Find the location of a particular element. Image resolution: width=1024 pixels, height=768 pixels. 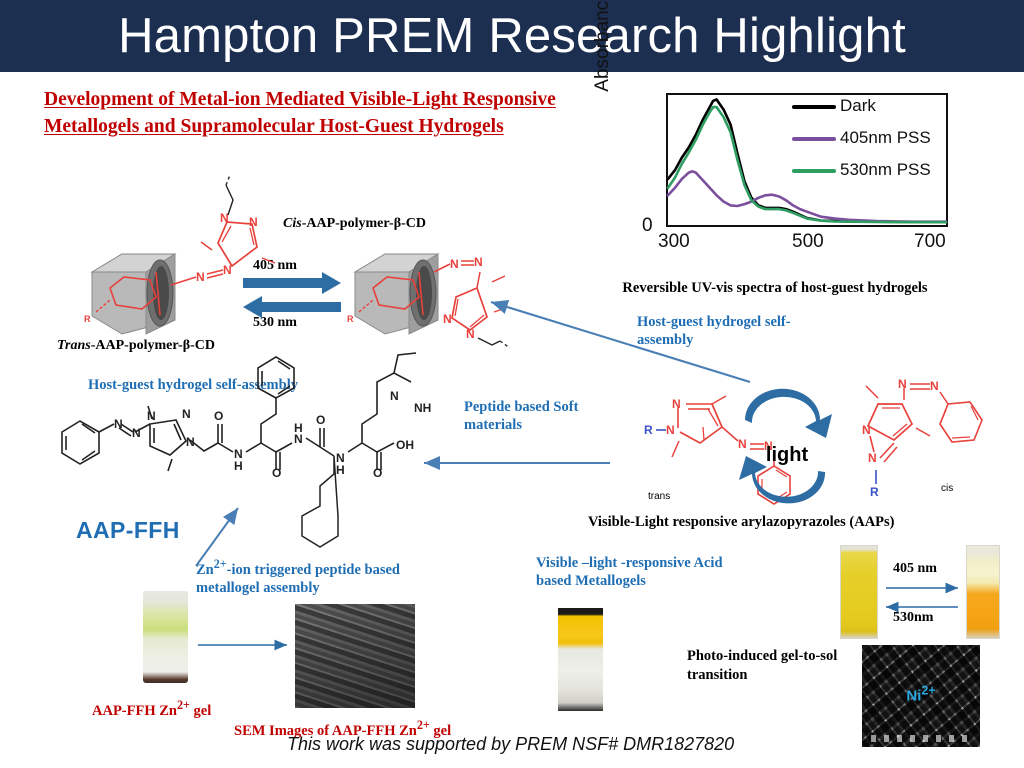

photo-sem-ni-gel: Ni2+ is located at coordinates (921, 696).